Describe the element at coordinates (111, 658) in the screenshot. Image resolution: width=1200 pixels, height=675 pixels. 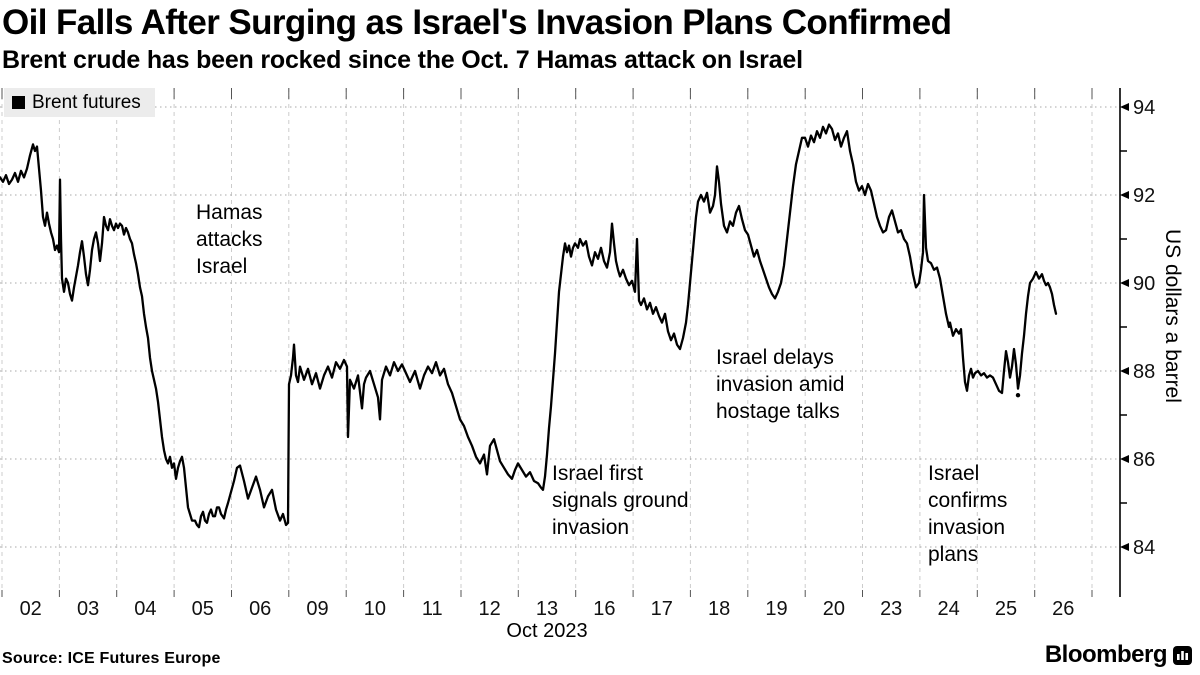
I see `source-credit: Source: ICE Futures Europe` at that location.